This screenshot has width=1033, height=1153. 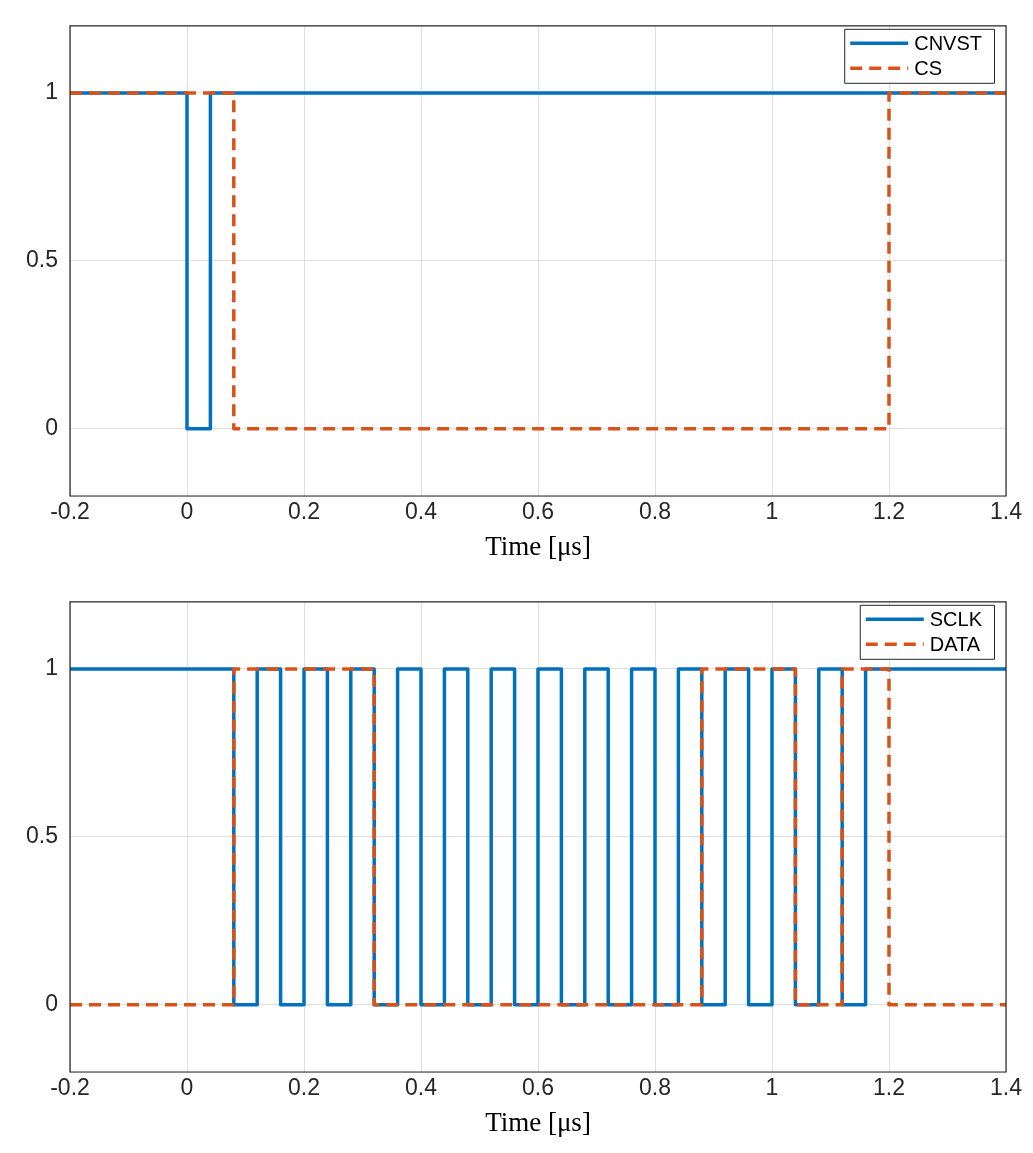 I want to click on legend-label: SCLK, so click(x=956, y=618).